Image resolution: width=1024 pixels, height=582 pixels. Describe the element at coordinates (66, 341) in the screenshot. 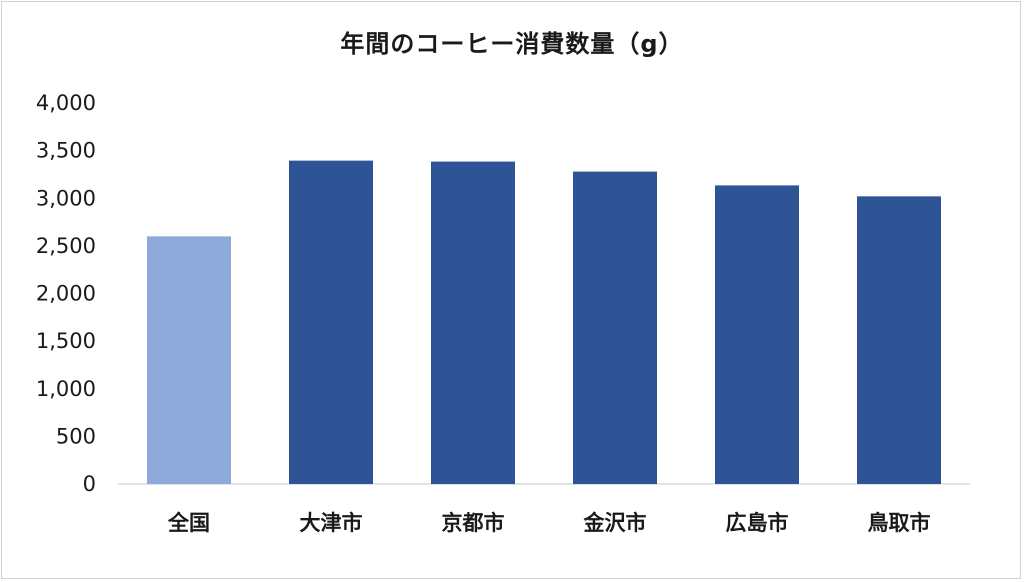

I see `y-tick-label: 1,500` at that location.